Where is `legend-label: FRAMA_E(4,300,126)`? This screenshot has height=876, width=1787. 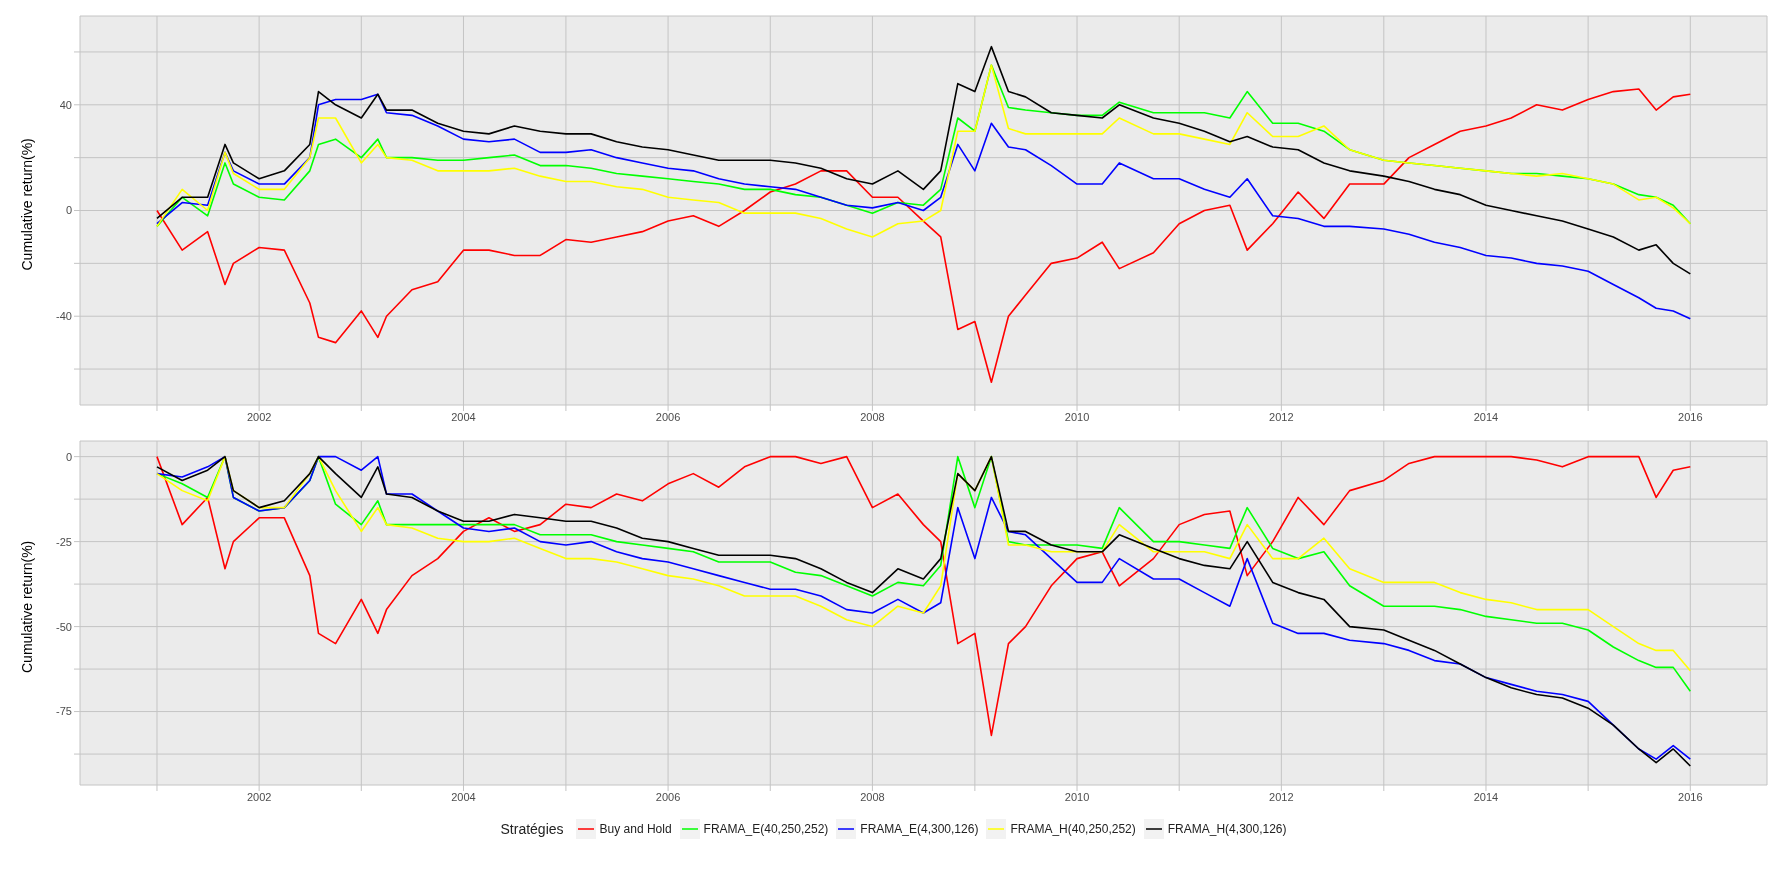 legend-label: FRAMA_E(4,300,126) is located at coordinates (919, 829).